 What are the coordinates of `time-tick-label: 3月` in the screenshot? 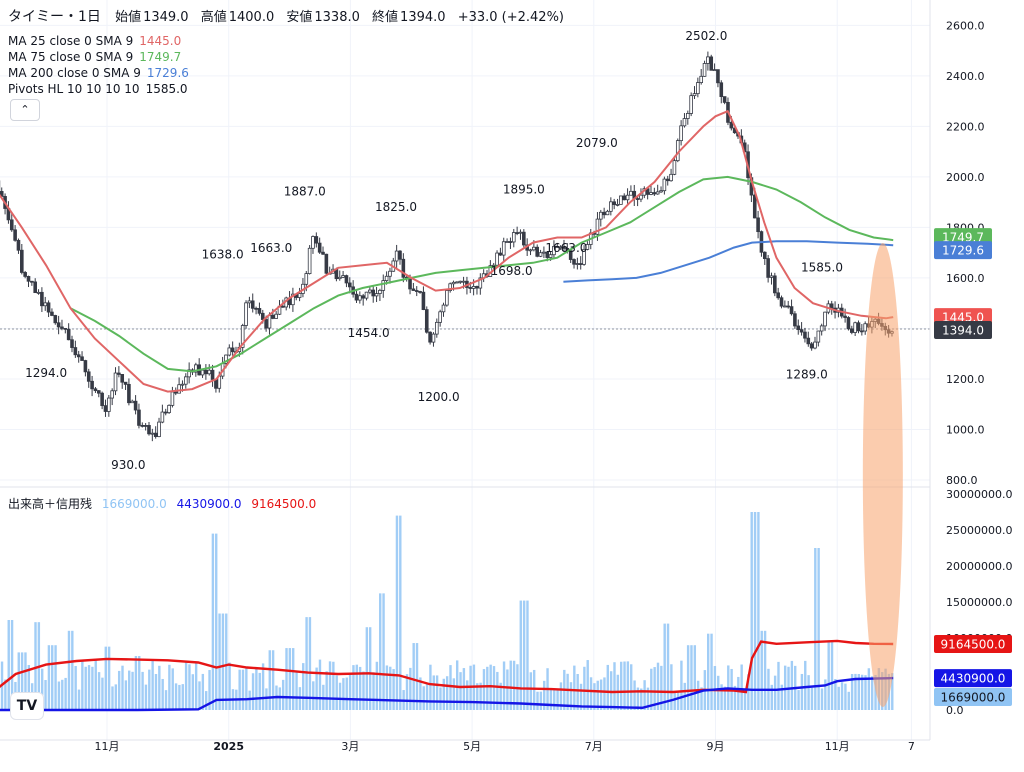 It's located at (350, 746).